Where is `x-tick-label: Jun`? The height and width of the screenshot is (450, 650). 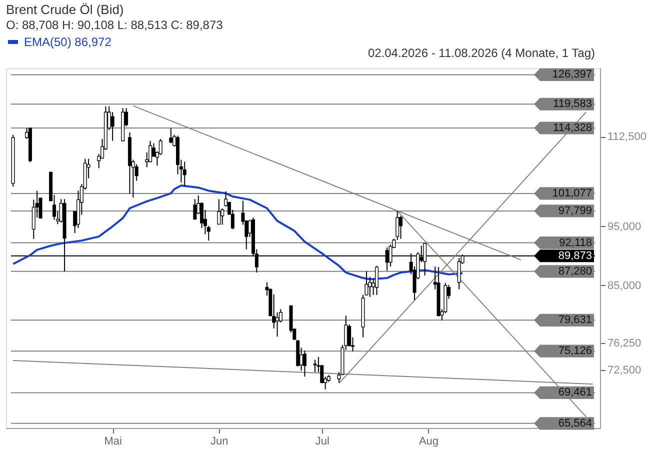
x-tick-label: Jun is located at coordinates (219, 442).